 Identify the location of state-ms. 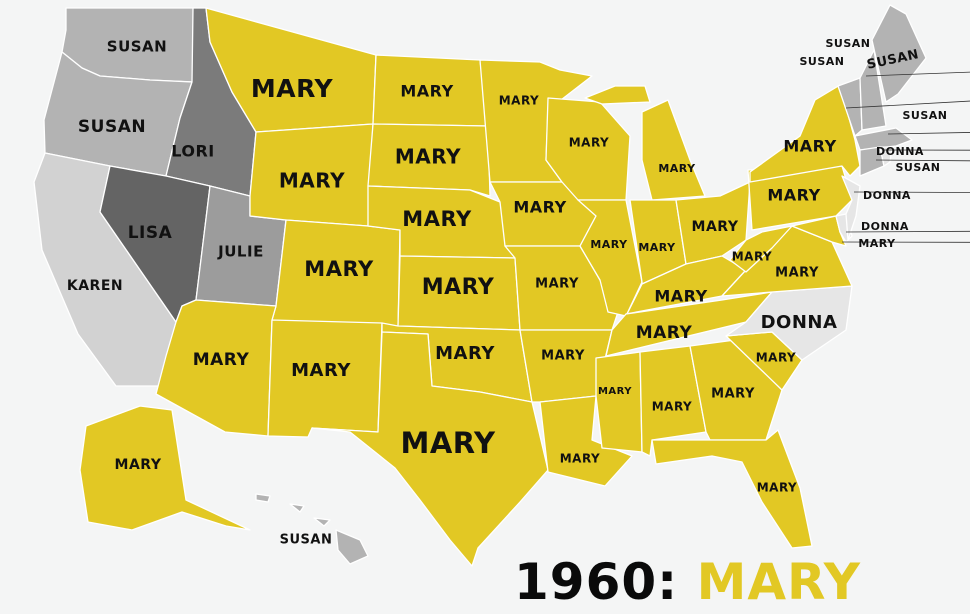
(619, 402).